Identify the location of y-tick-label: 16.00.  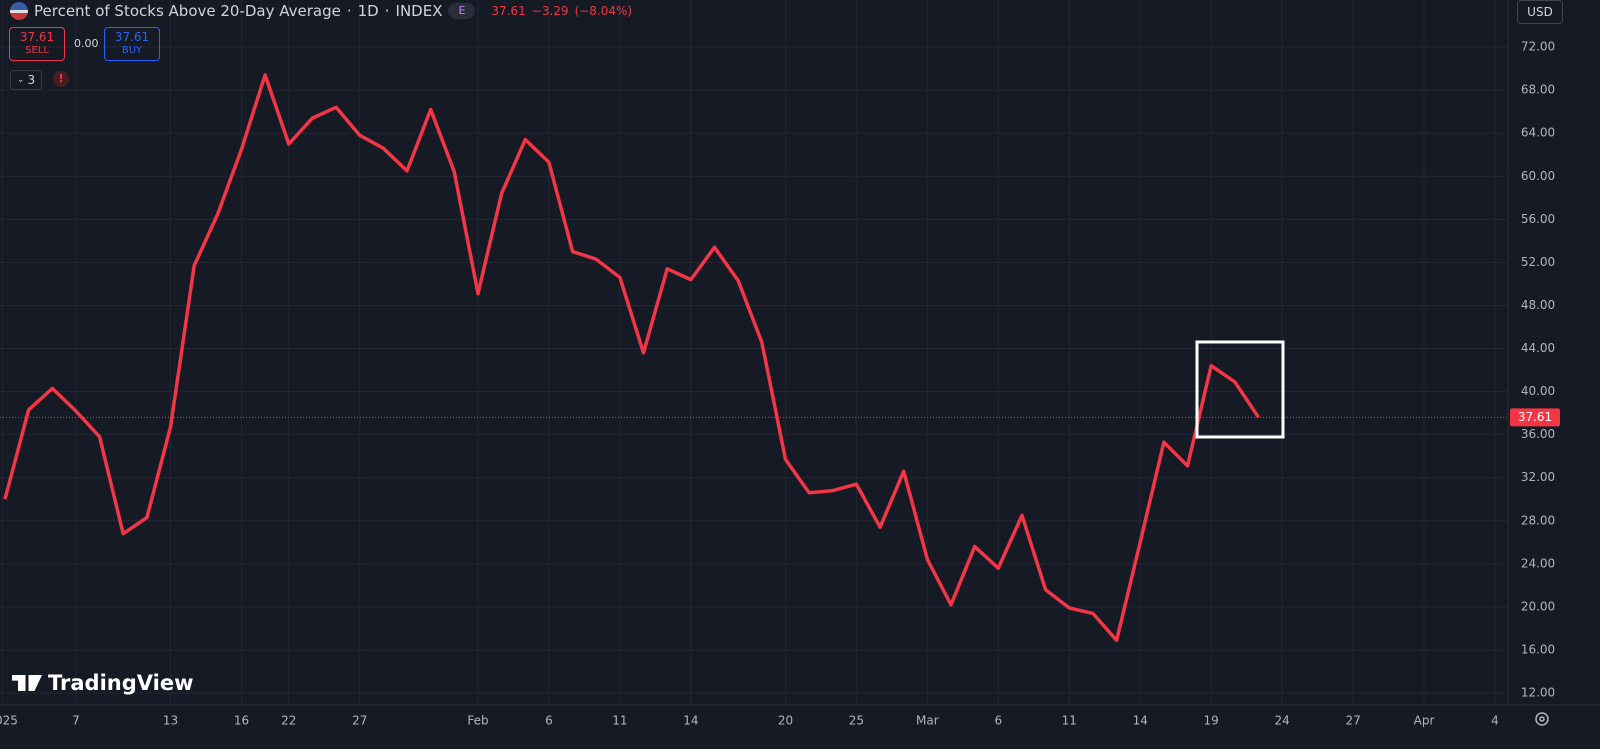
(1538, 649).